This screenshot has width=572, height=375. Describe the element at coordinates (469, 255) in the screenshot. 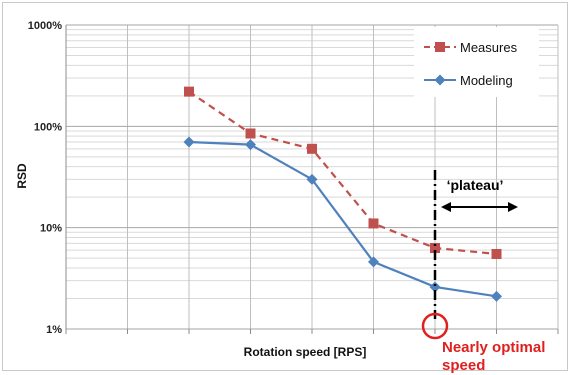

I see `annotations` at that location.